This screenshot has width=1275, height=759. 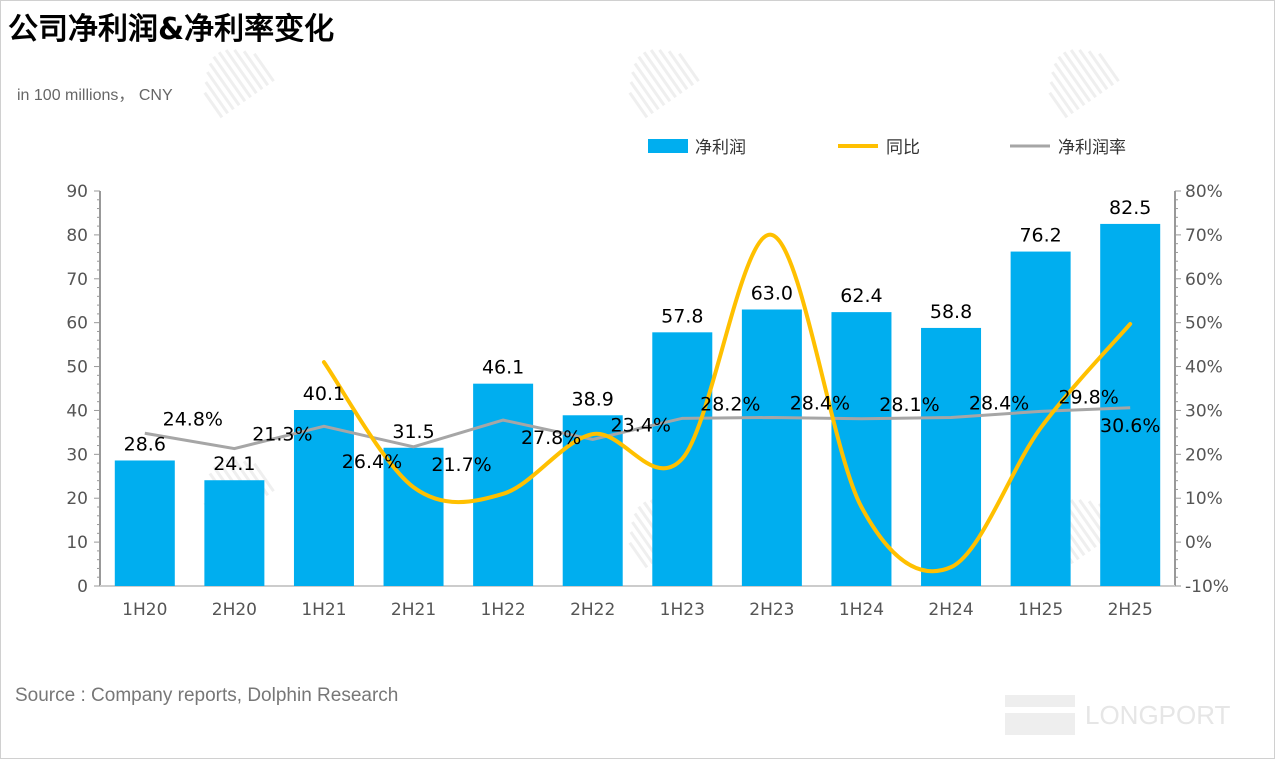 I want to click on x-axis-tick-label: 2H21, so click(x=413, y=610).